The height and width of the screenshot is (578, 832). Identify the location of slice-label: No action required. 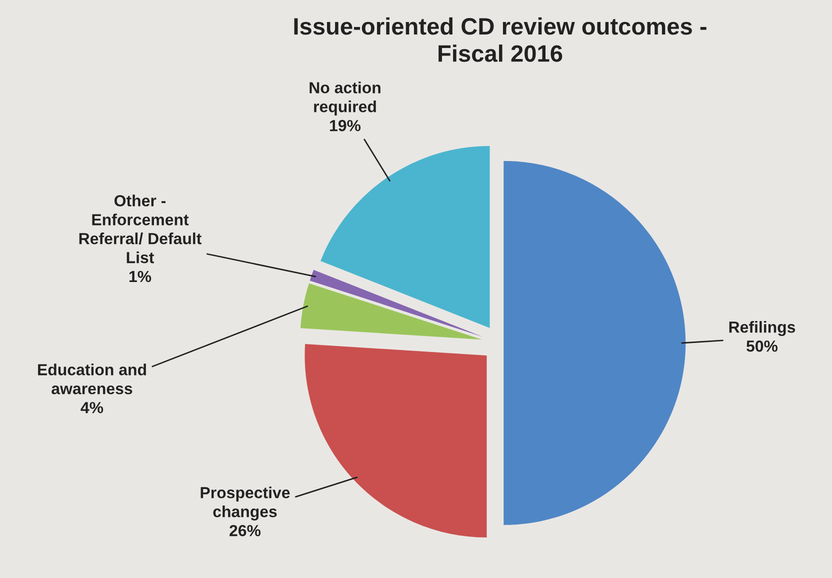
(345, 99).